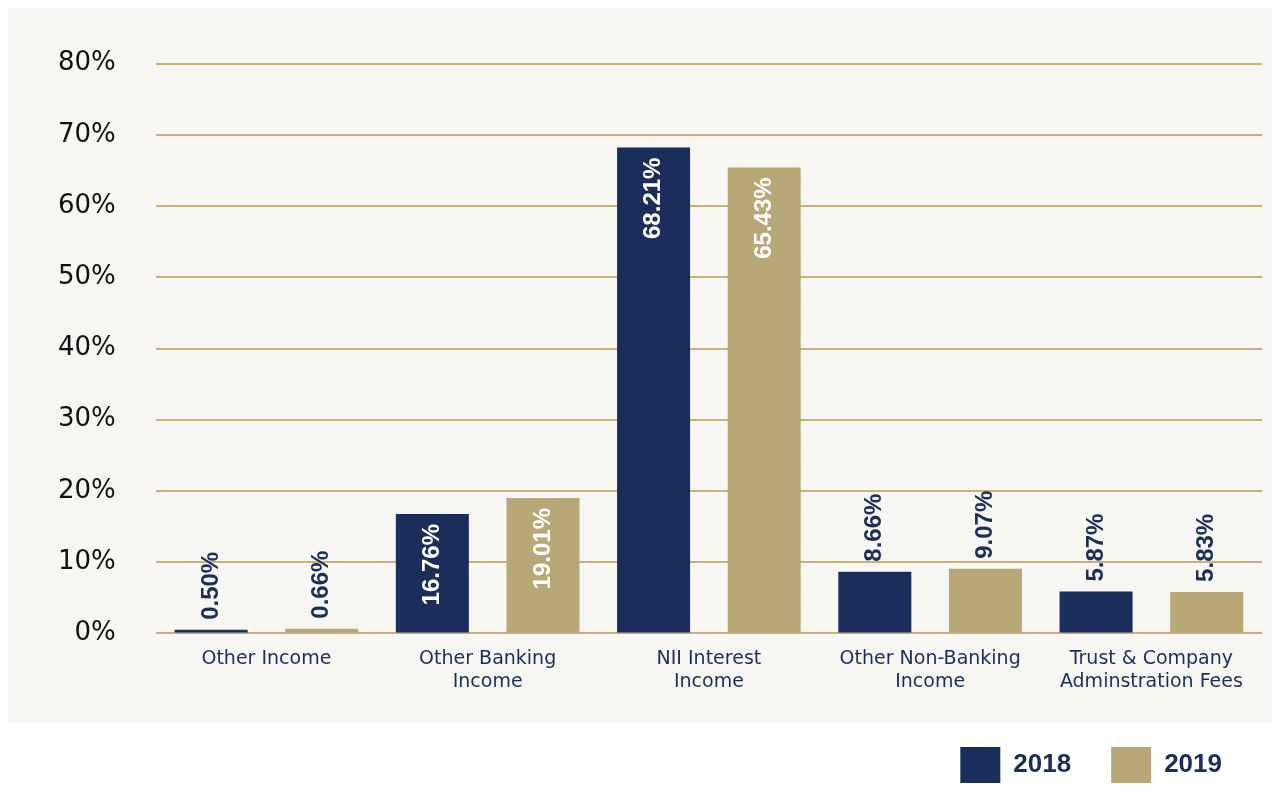 This screenshot has width=1280, height=801. Describe the element at coordinates (709, 668) in the screenshot. I see `x-tick-label: NII Interest Income` at that location.